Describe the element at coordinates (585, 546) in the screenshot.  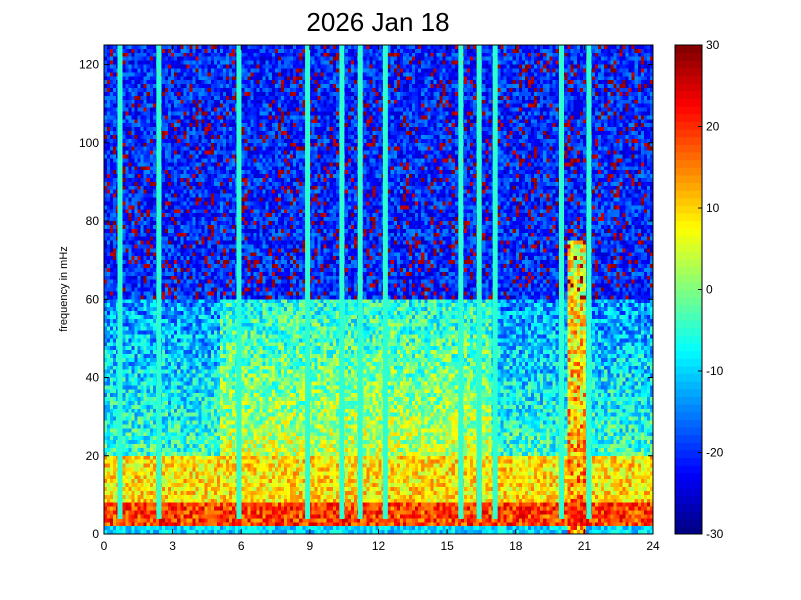
I see `x-tick-label-7: 21` at that location.